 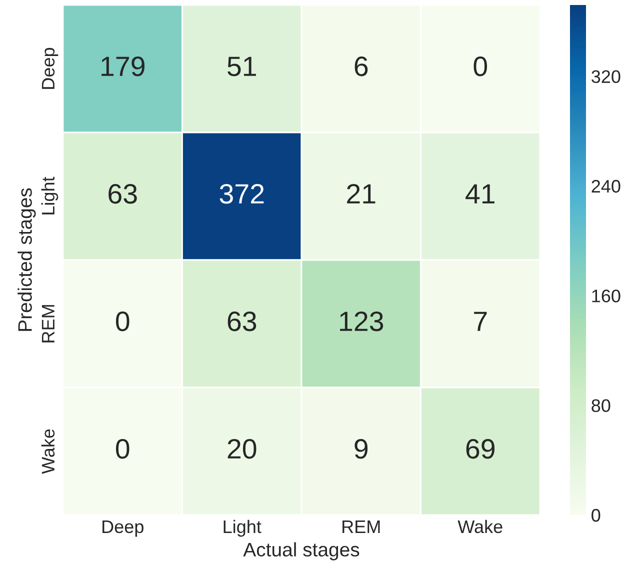 I want to click on x-tick-label: Light, so click(x=243, y=528).